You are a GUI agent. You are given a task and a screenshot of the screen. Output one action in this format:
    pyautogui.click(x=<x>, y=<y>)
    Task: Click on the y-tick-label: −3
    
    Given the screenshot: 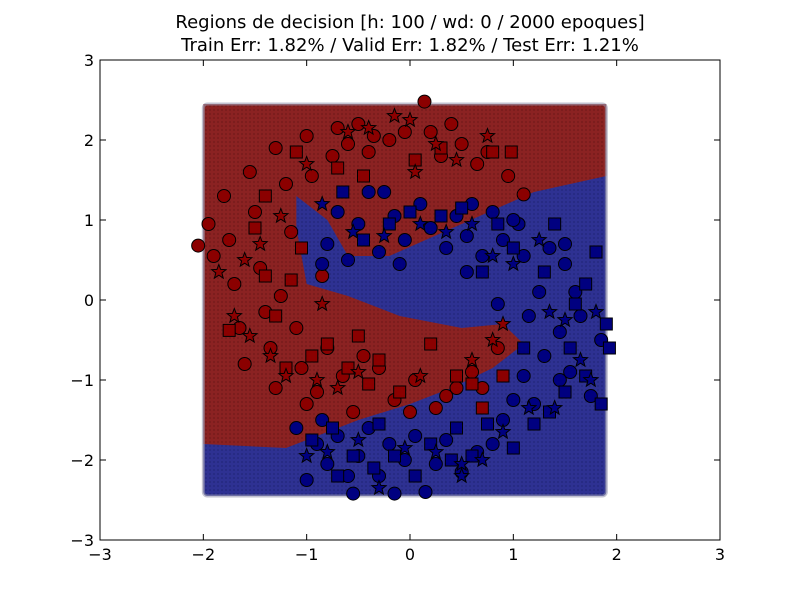 What is the action you would take?
    pyautogui.click(x=82, y=540)
    